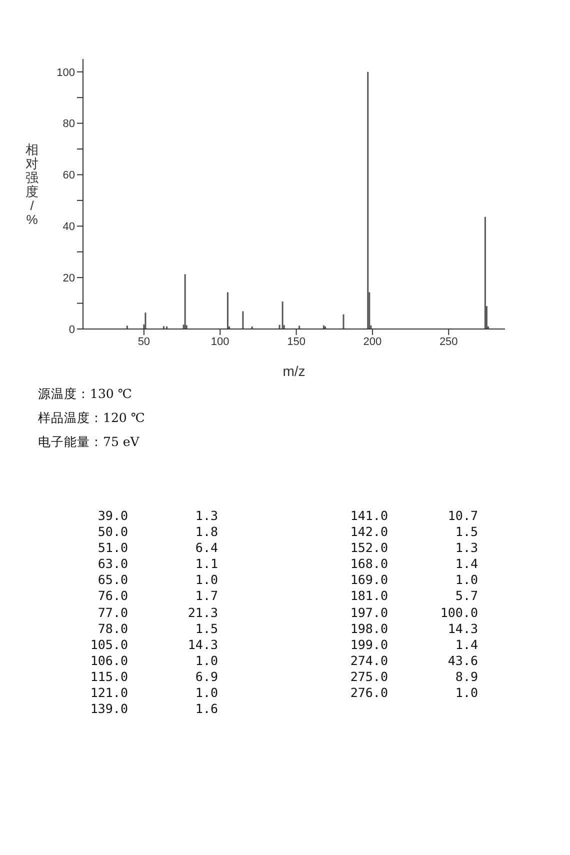 Image resolution: width=570 pixels, height=855 pixels. What do you see at coordinates (206, 564) in the screenshot?
I see `text: 1.1` at bounding box center [206, 564].